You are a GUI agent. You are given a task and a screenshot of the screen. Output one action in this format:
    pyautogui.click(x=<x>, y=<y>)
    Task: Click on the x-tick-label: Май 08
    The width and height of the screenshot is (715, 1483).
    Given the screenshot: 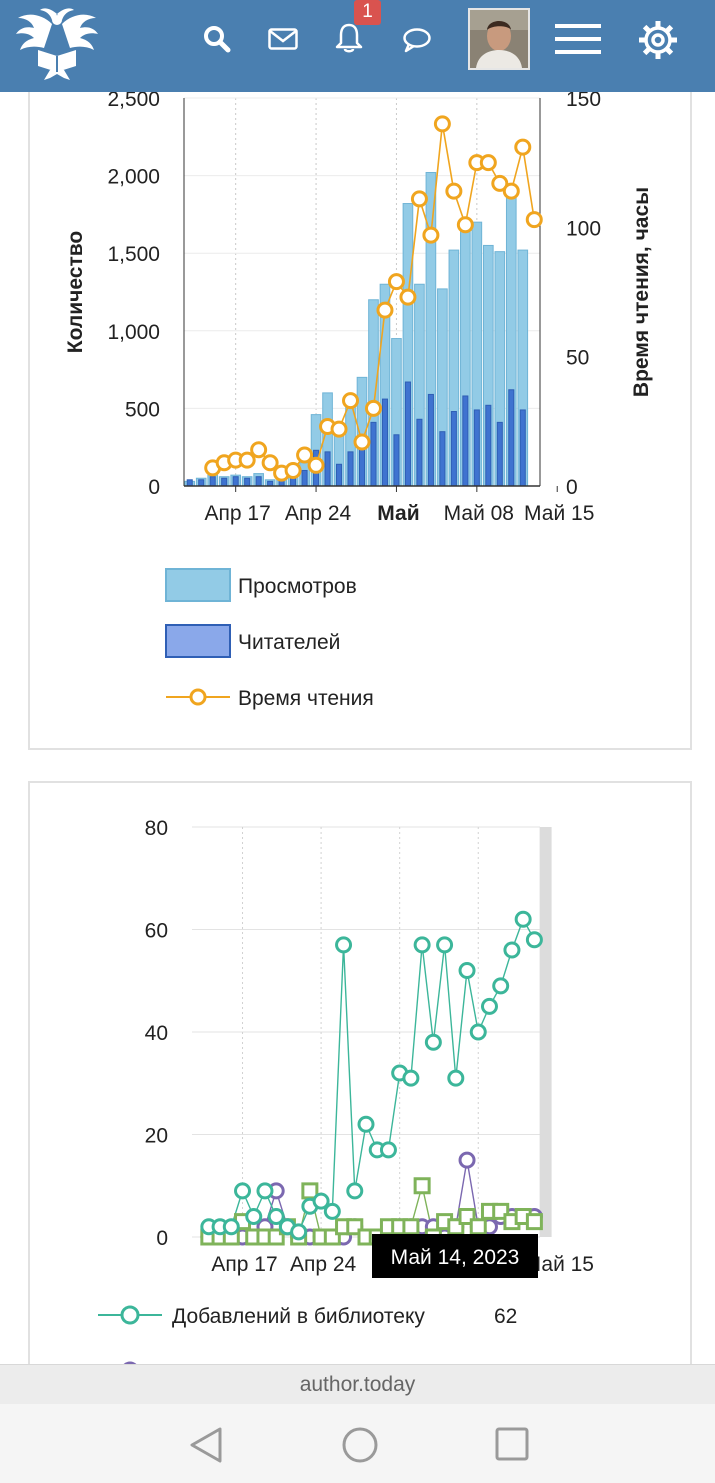 What is the action you would take?
    pyautogui.click(x=479, y=513)
    